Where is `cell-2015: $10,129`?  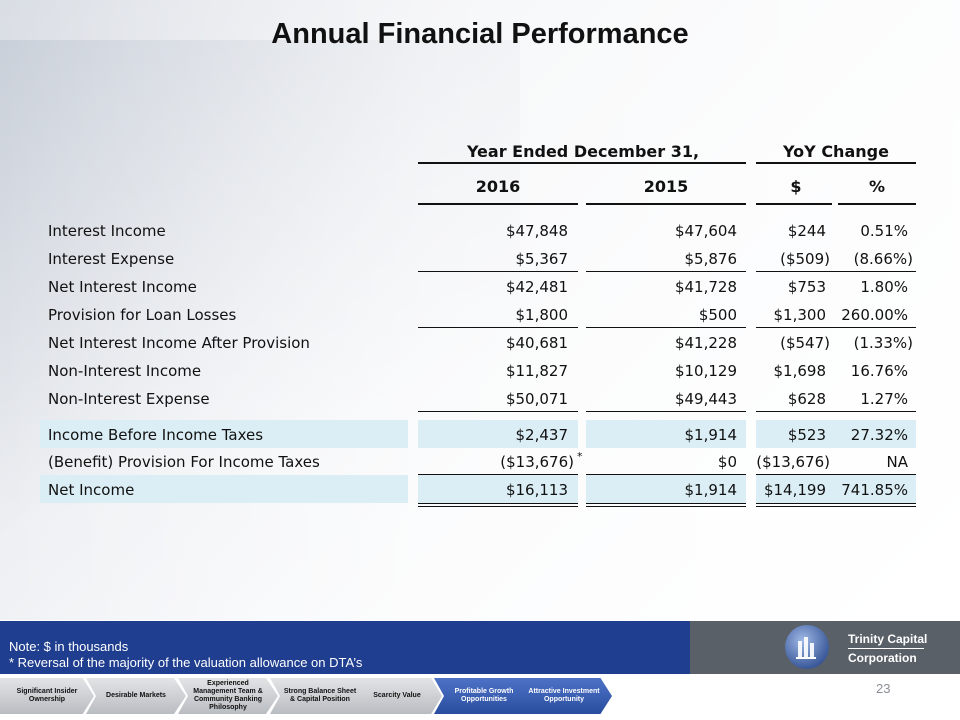 cell-2015: $10,129 is located at coordinates (705, 371).